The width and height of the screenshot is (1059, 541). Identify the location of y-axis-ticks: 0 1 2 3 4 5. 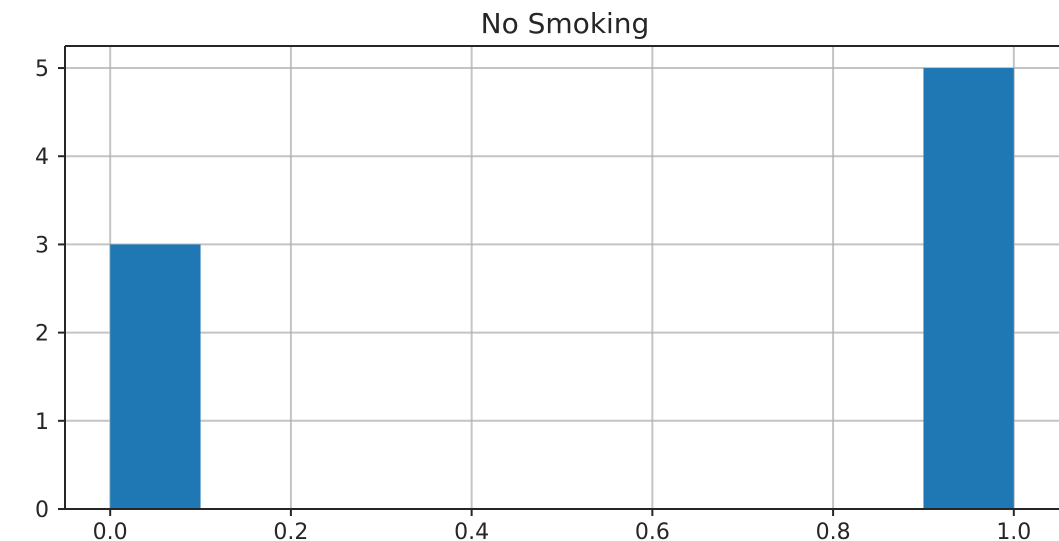
(50, 290).